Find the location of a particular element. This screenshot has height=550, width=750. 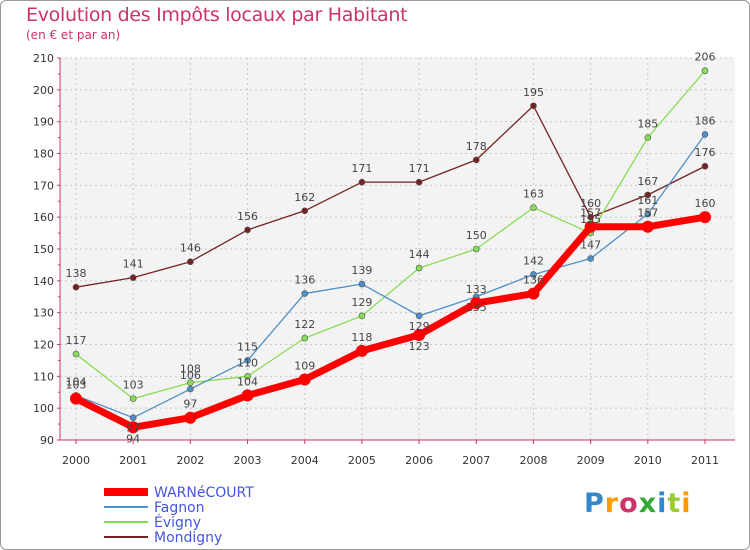

x-tick-label: 2007 is located at coordinates (476, 460).